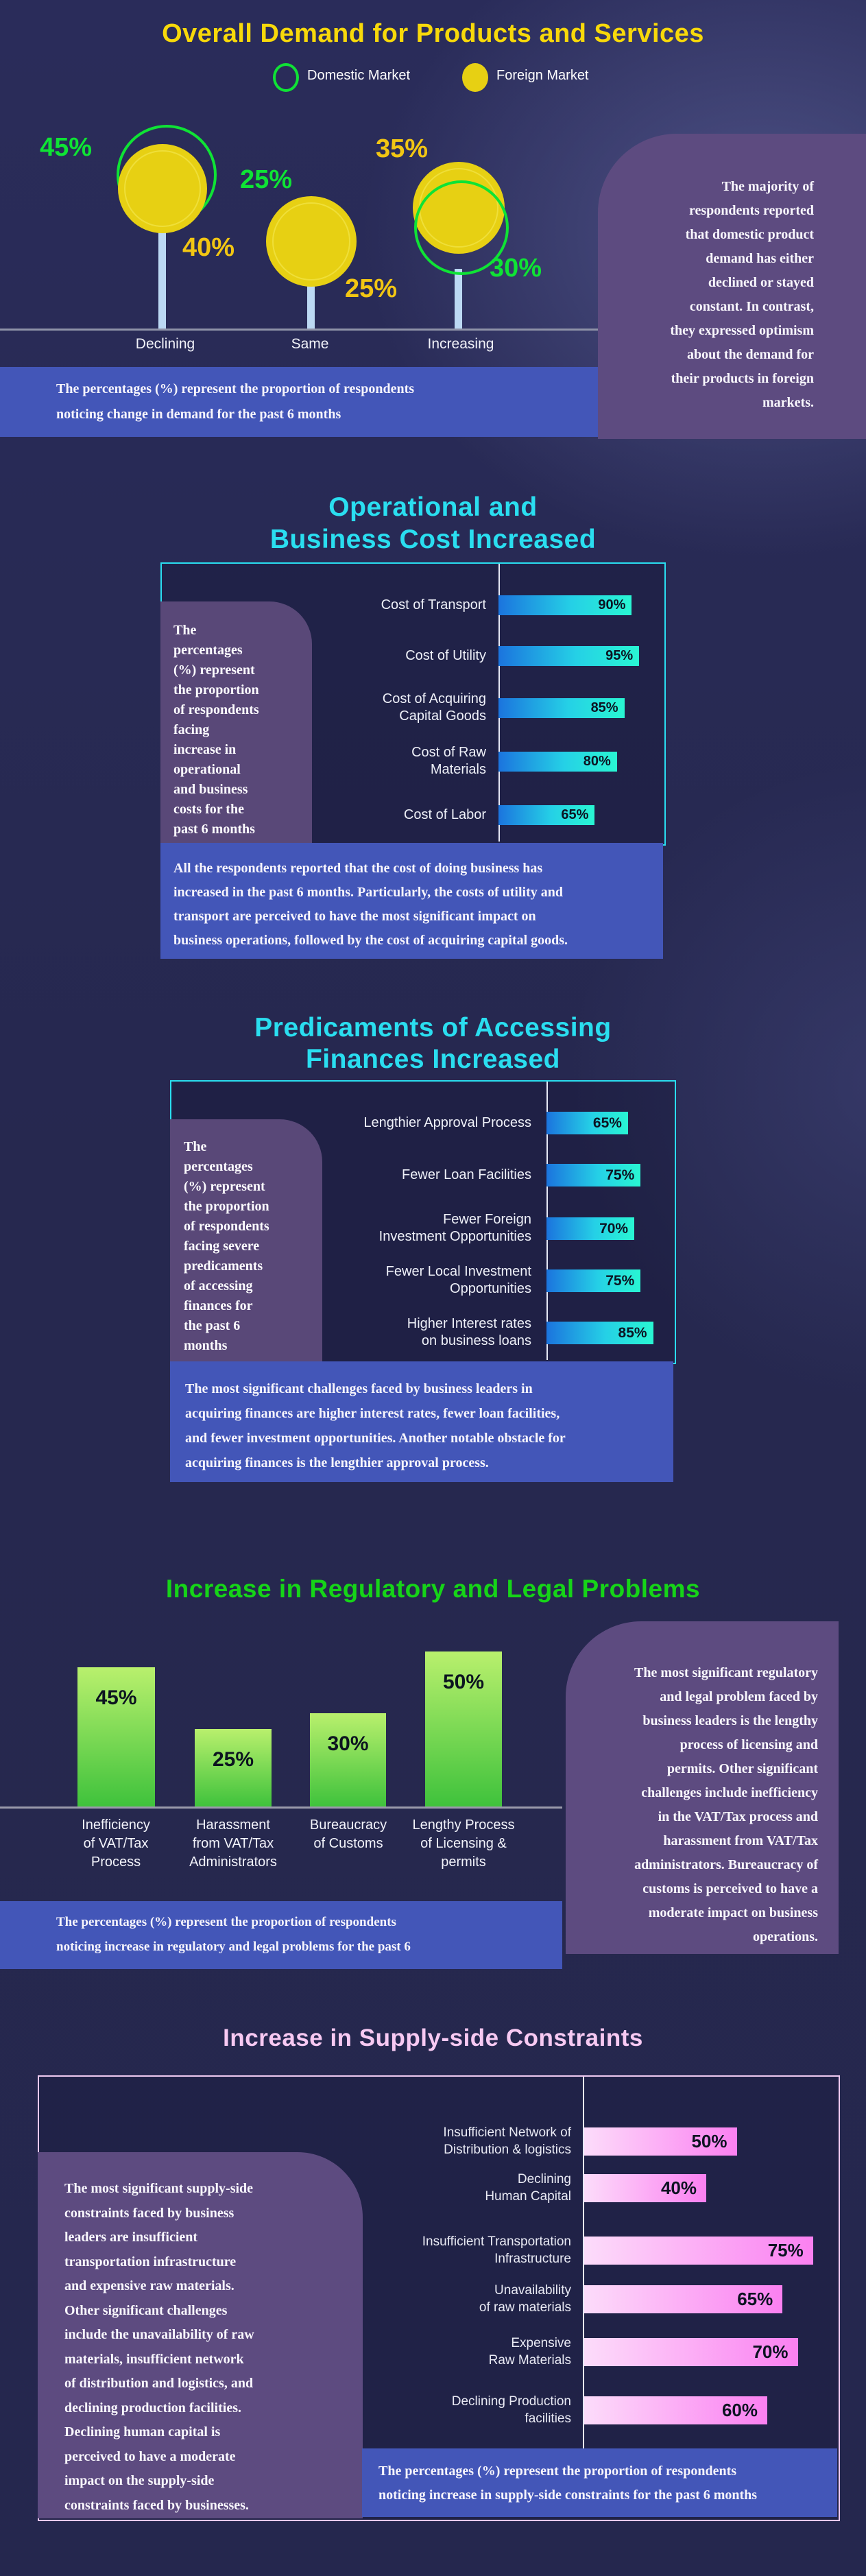 The height and width of the screenshot is (2576, 866). I want to click on x-axis, so click(302, 330).